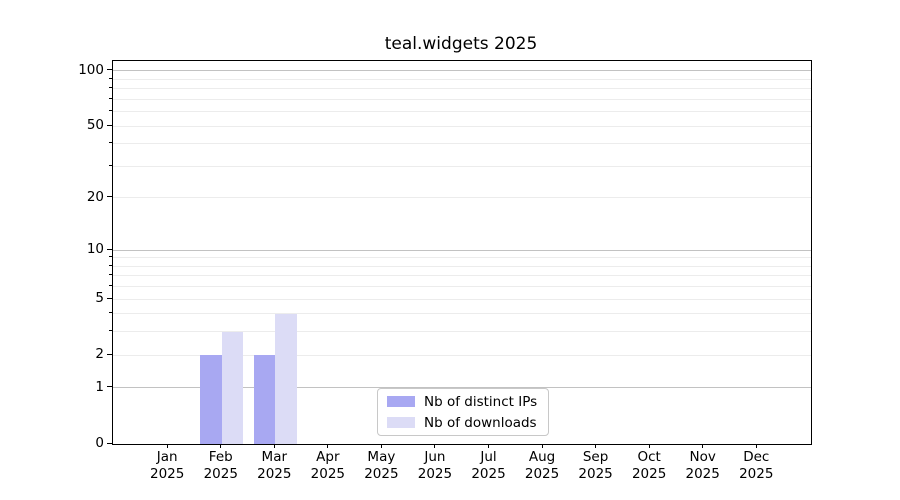 The width and height of the screenshot is (900, 500). Describe the element at coordinates (264, 399) in the screenshot. I see `bar-nb-of-distinct-ips-mar` at that location.